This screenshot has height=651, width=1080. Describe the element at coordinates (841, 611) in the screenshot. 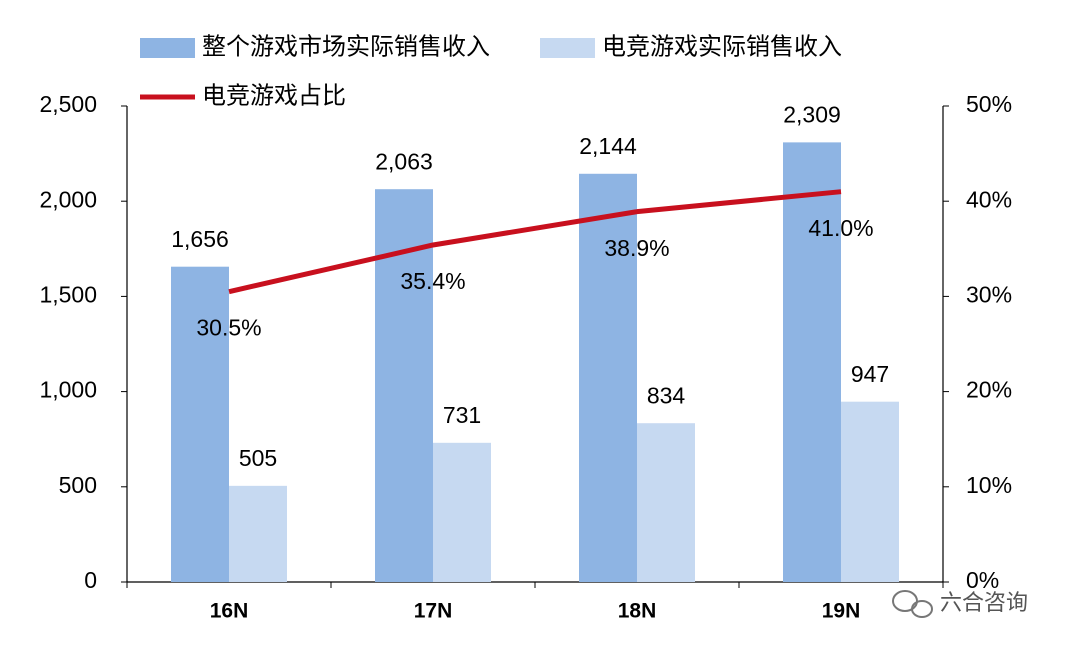

I see `x-tick-label: 19N` at that location.